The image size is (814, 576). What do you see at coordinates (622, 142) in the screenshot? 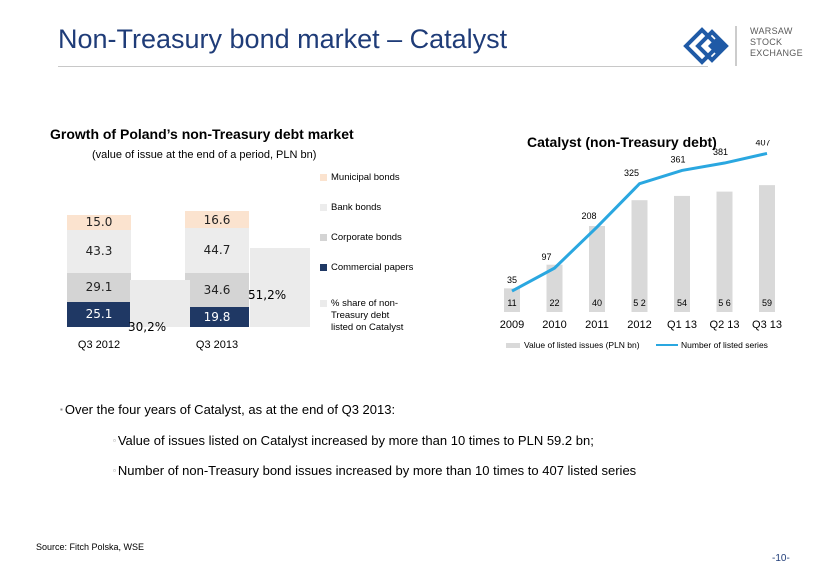
I see `right-chart-title: Catalyst (non-Treasury debt)` at bounding box center [622, 142].